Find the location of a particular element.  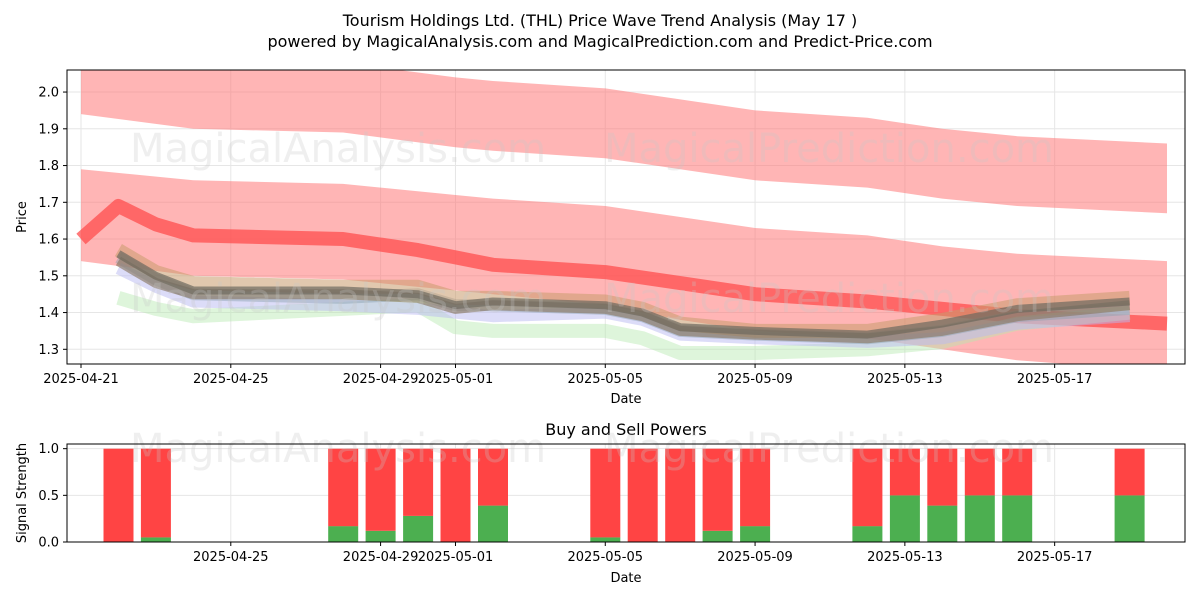

signal-x-tick-label: 2025-05-05 is located at coordinates (605, 557).